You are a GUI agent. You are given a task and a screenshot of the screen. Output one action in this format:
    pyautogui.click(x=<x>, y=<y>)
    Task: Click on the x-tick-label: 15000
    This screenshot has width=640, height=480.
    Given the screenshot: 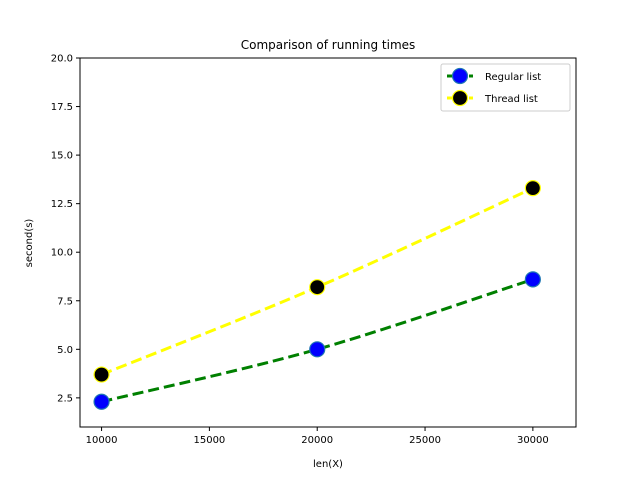 What is the action you would take?
    pyautogui.click(x=209, y=440)
    